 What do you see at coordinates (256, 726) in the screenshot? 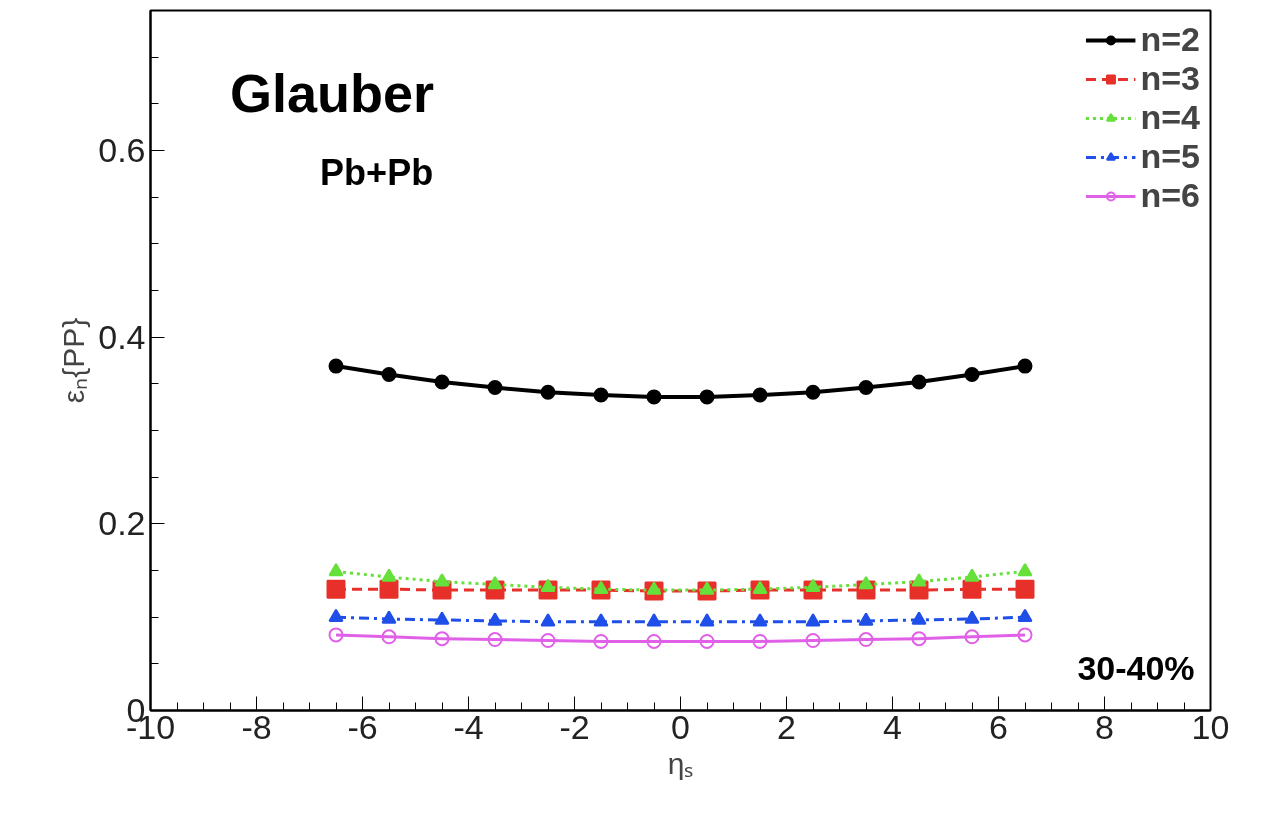
I see `x-tick-label: -8` at bounding box center [256, 726].